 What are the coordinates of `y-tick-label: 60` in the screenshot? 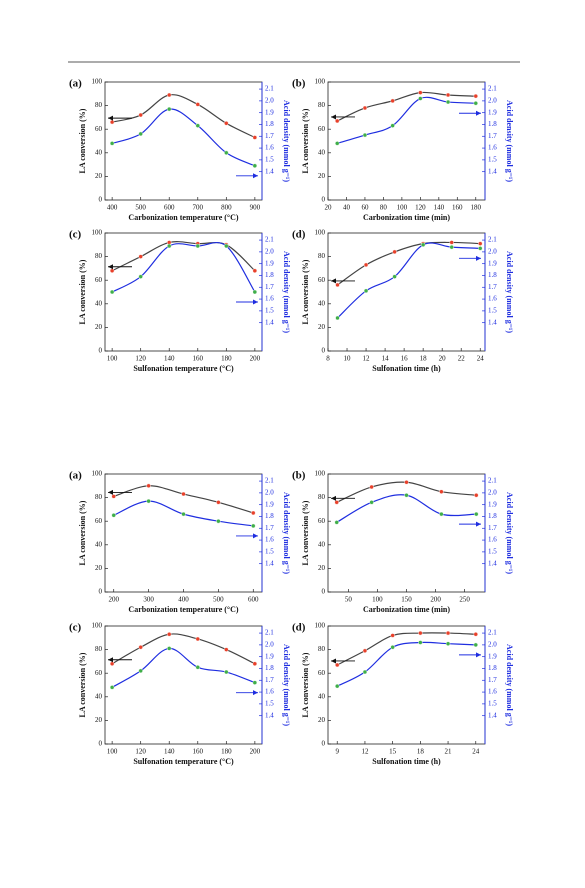 It's located at (99, 280).